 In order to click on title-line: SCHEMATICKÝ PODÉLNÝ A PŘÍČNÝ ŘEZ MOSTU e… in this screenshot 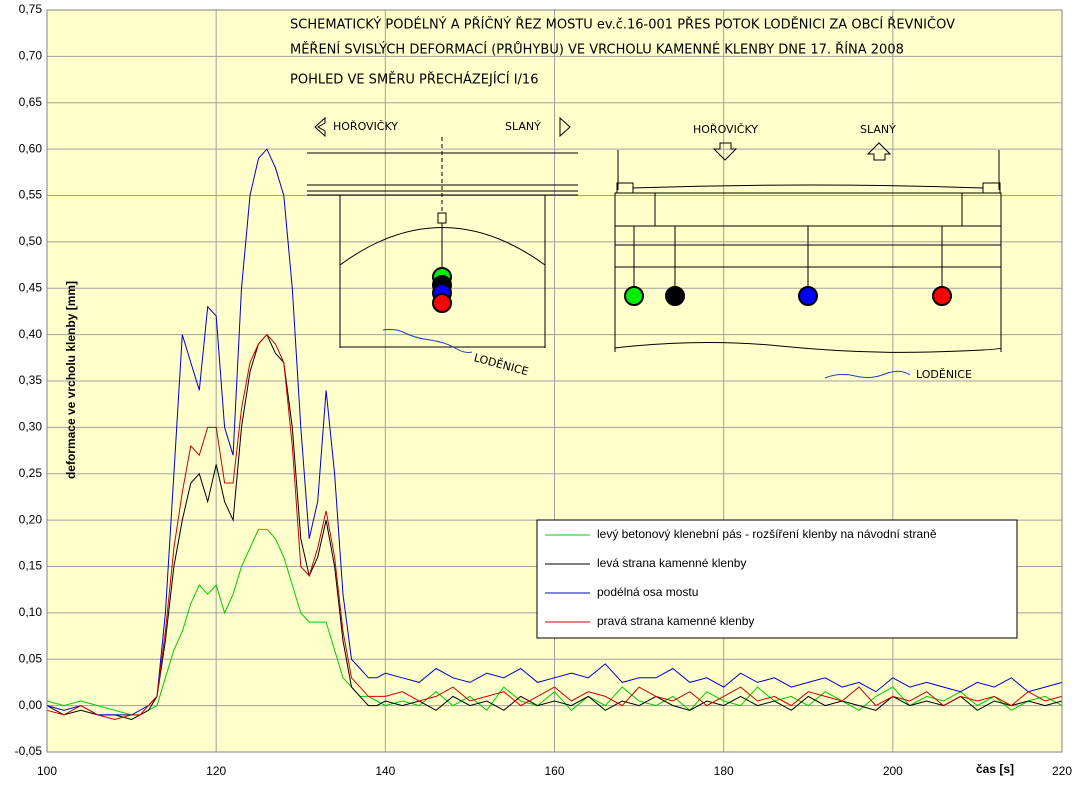, I will do `click(622, 25)`.